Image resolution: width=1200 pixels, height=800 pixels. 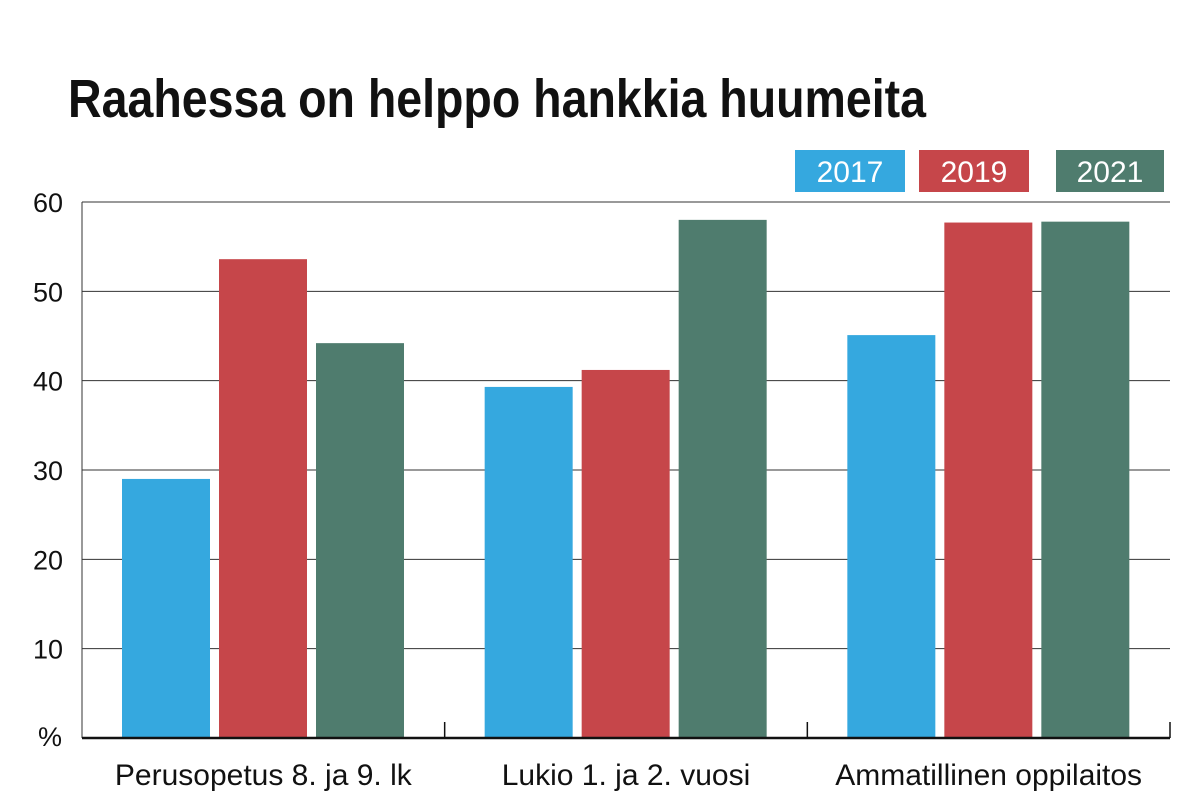 I want to click on y-tick-label: 50, so click(x=48, y=292).